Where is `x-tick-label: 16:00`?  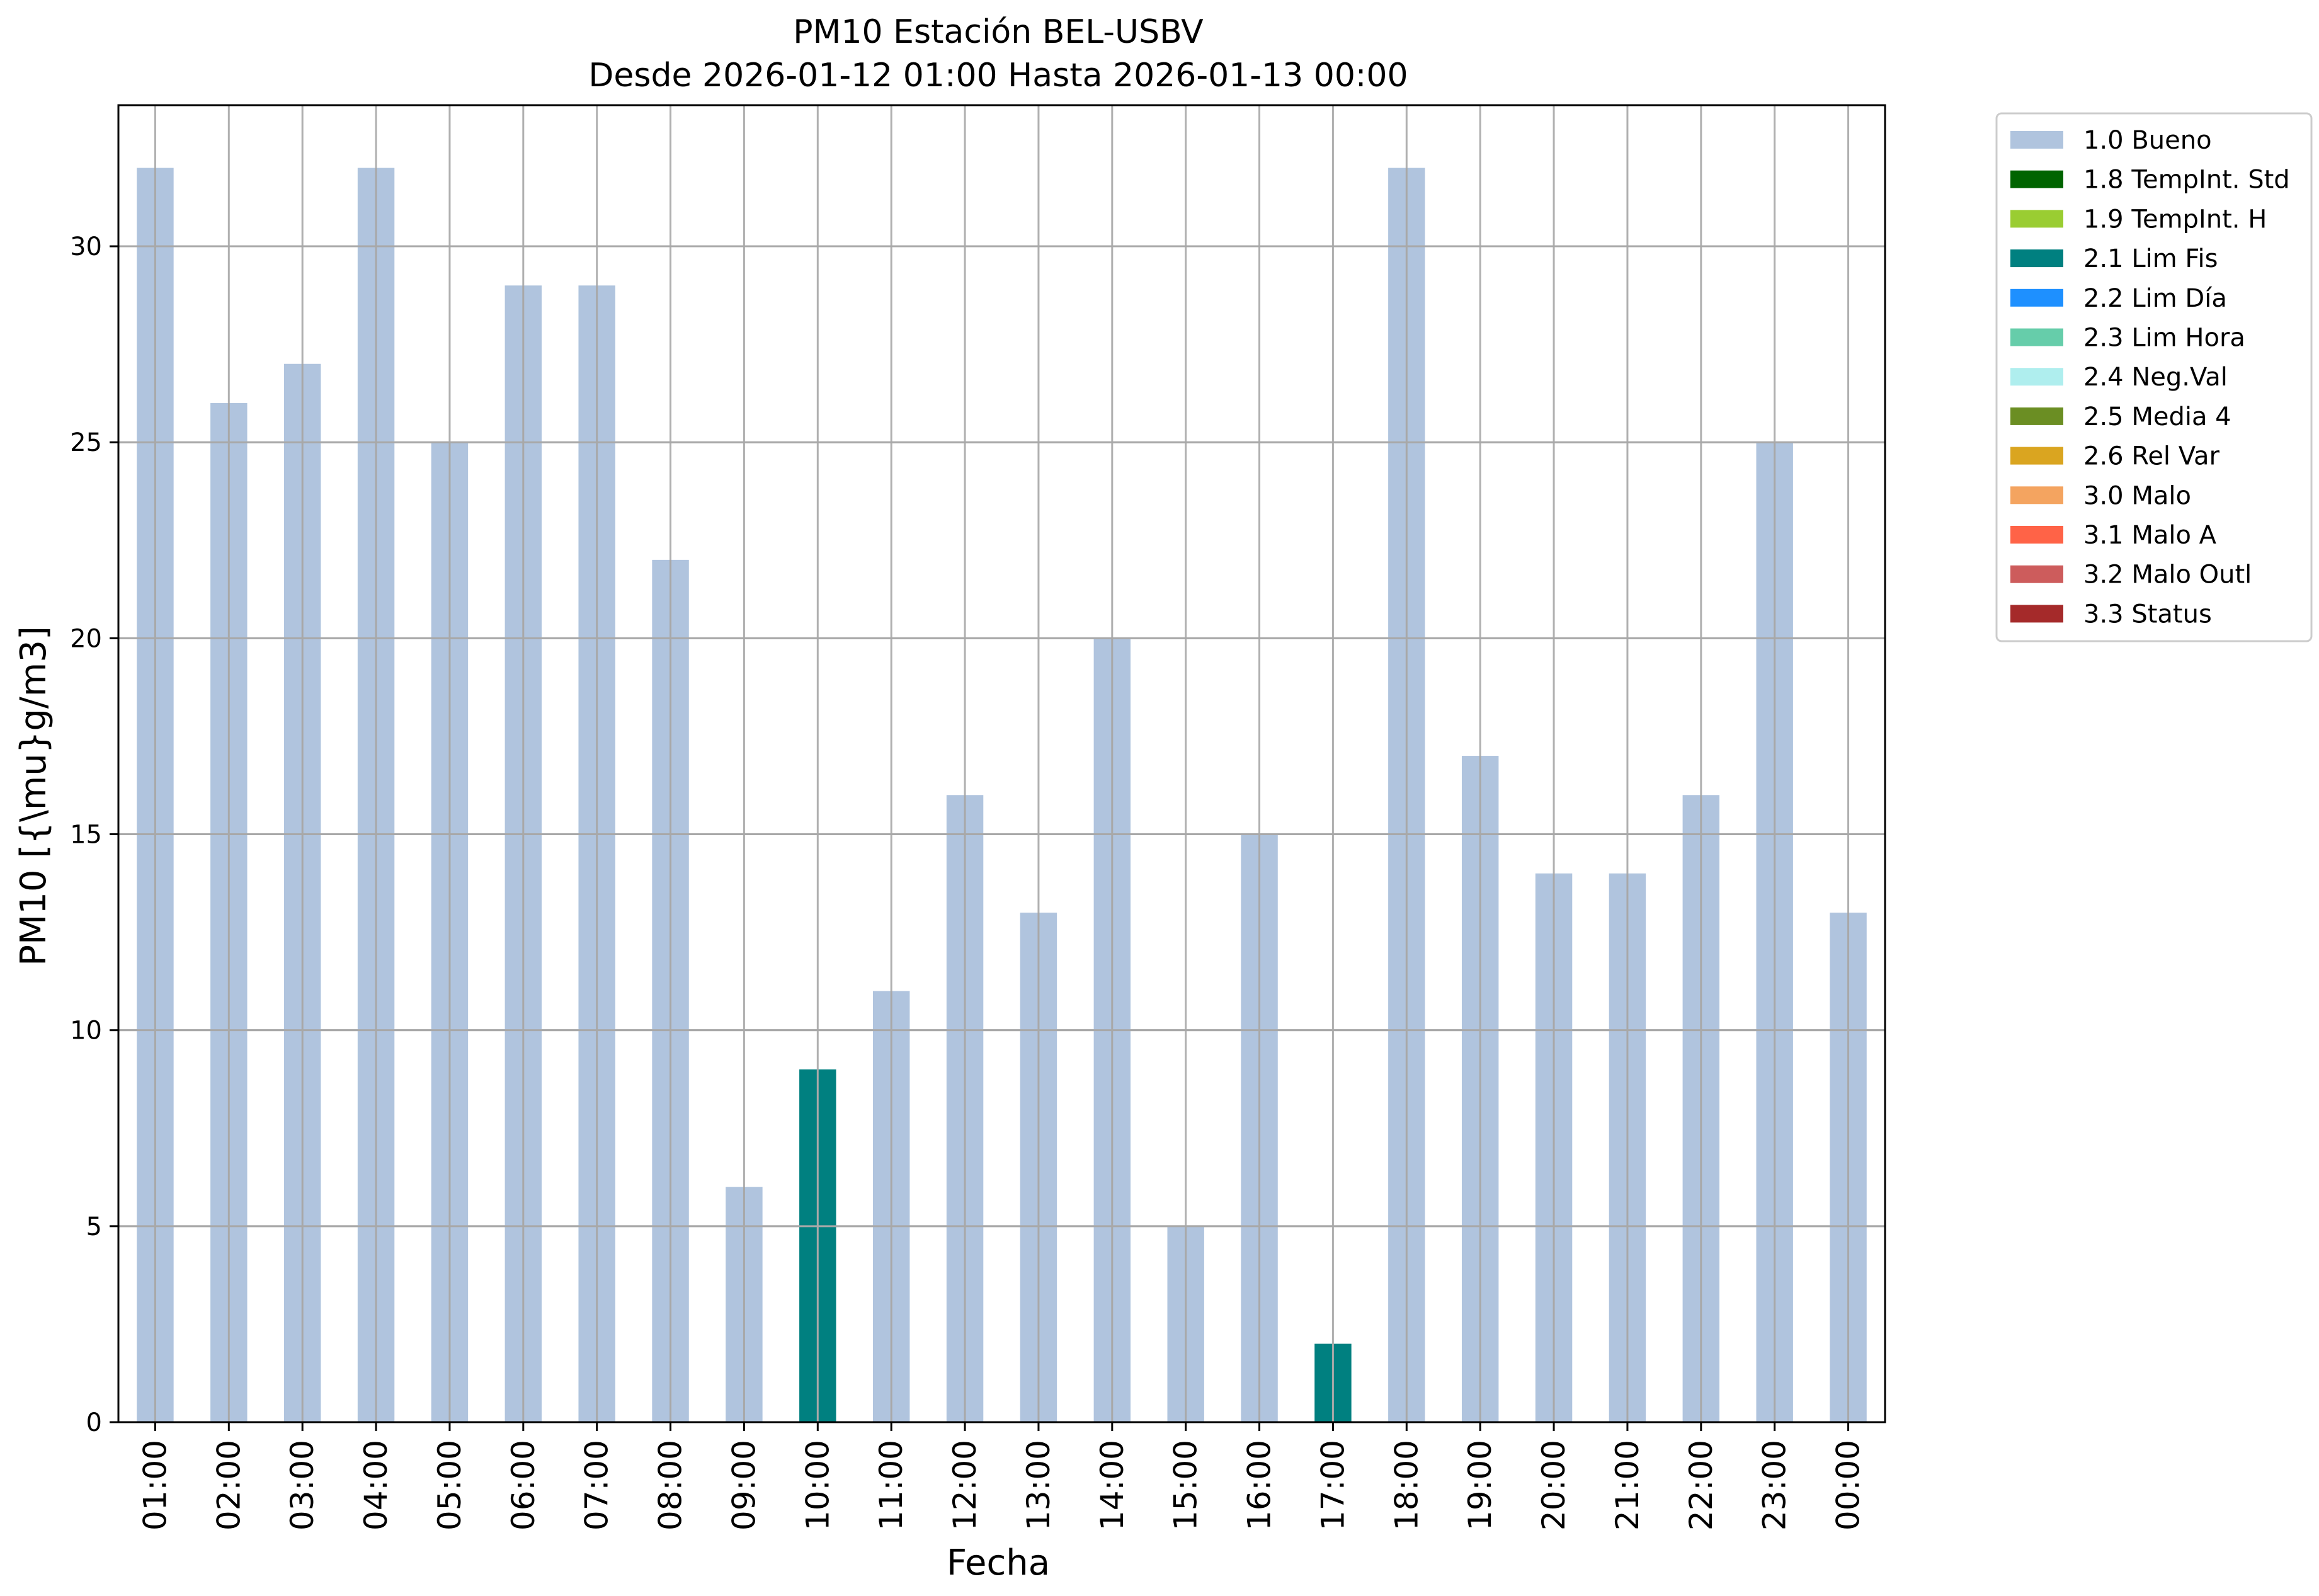
x-tick-label: 16:00 is located at coordinates (1259, 1485).